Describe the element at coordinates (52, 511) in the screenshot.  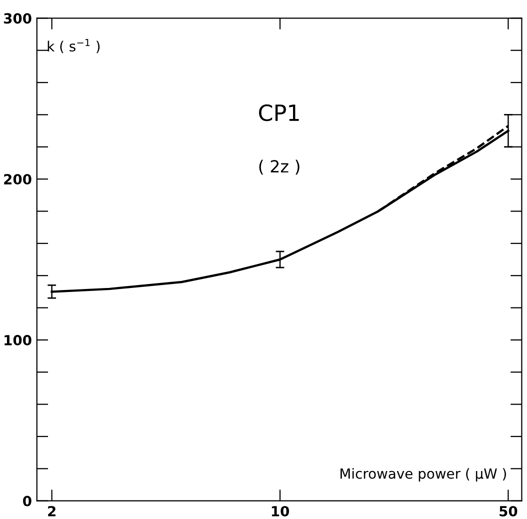
I see `x-tick-label: 2` at that location.